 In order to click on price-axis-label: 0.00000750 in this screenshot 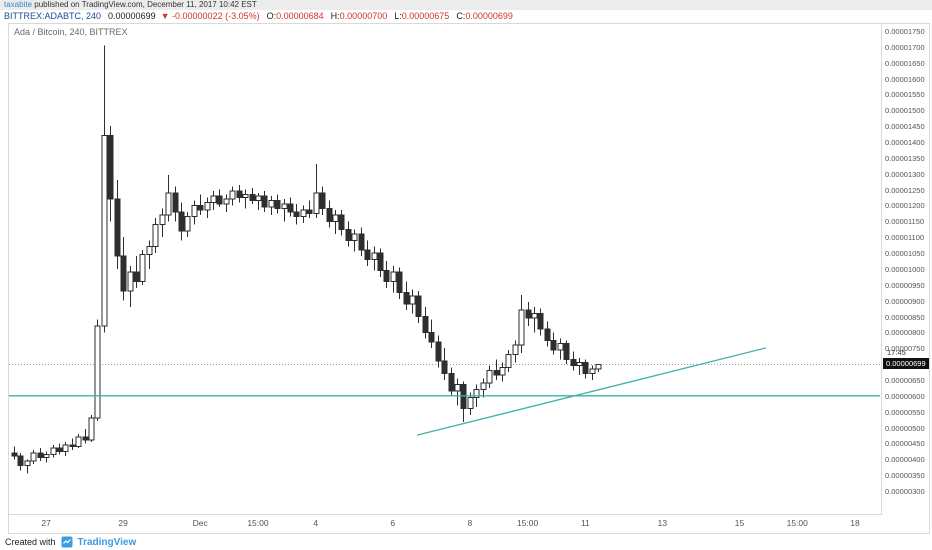, I will do `click(905, 349)`.